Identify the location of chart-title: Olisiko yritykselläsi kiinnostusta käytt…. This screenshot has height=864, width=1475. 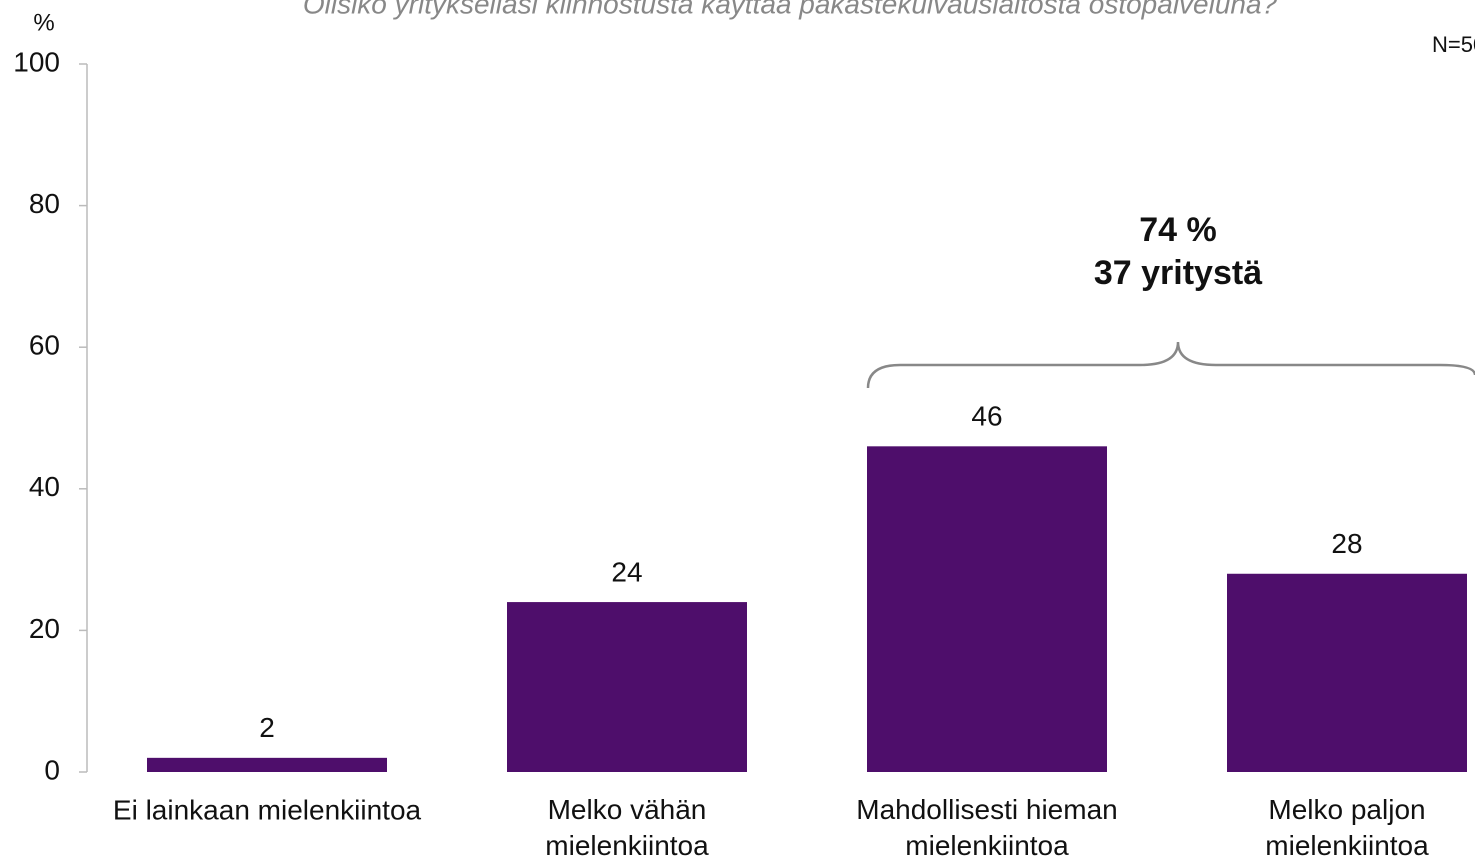
(790, 9).